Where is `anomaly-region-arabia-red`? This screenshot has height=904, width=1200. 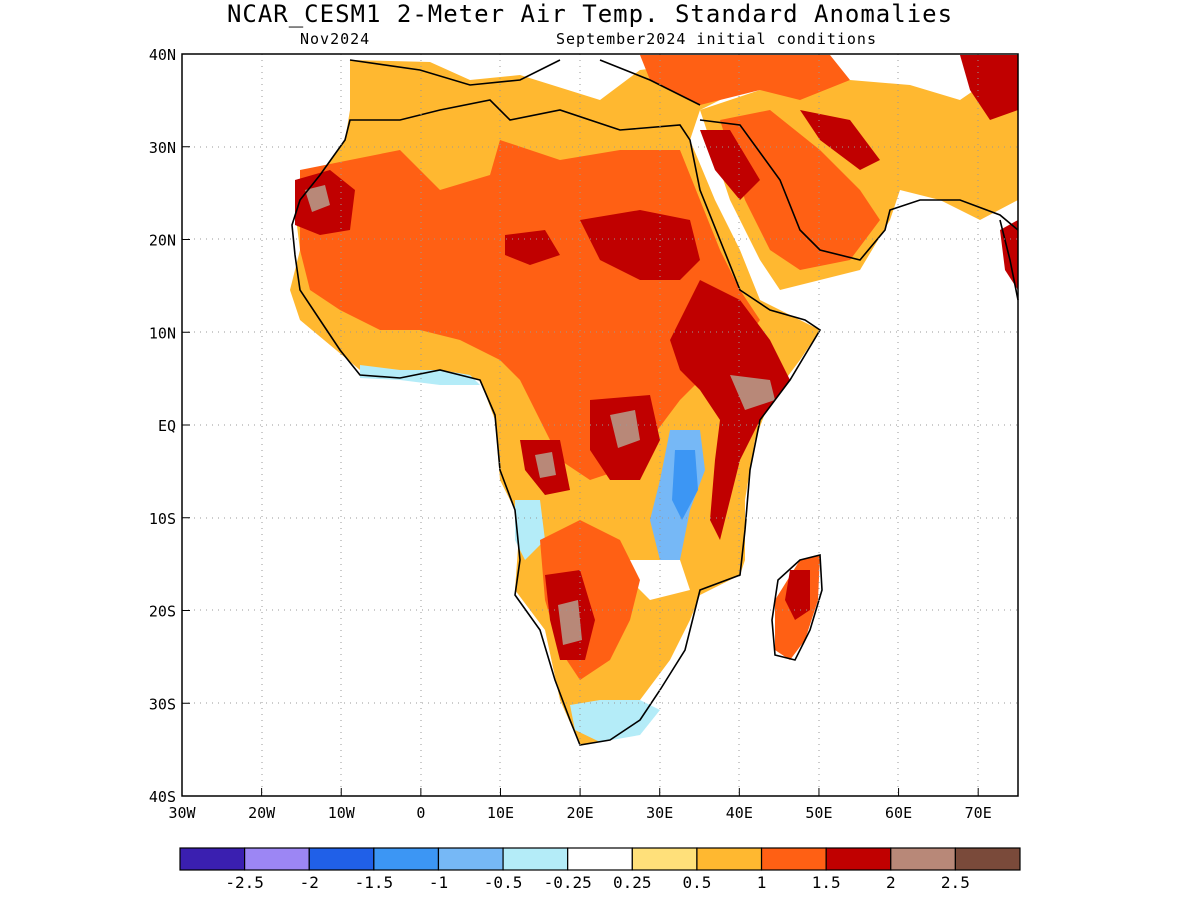 anomaly-region-arabia-red is located at coordinates (840, 140).